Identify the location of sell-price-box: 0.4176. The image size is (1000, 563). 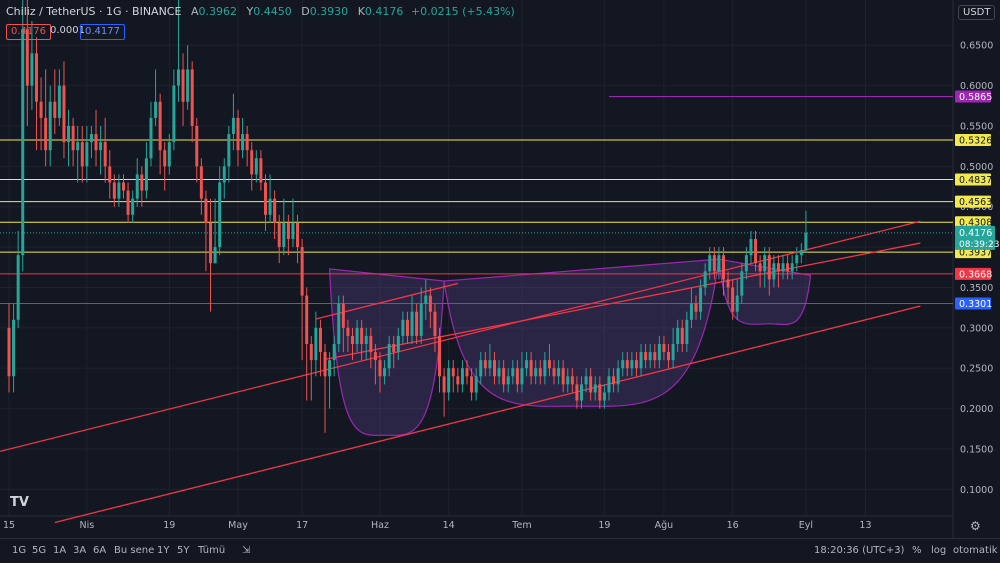
(28, 32).